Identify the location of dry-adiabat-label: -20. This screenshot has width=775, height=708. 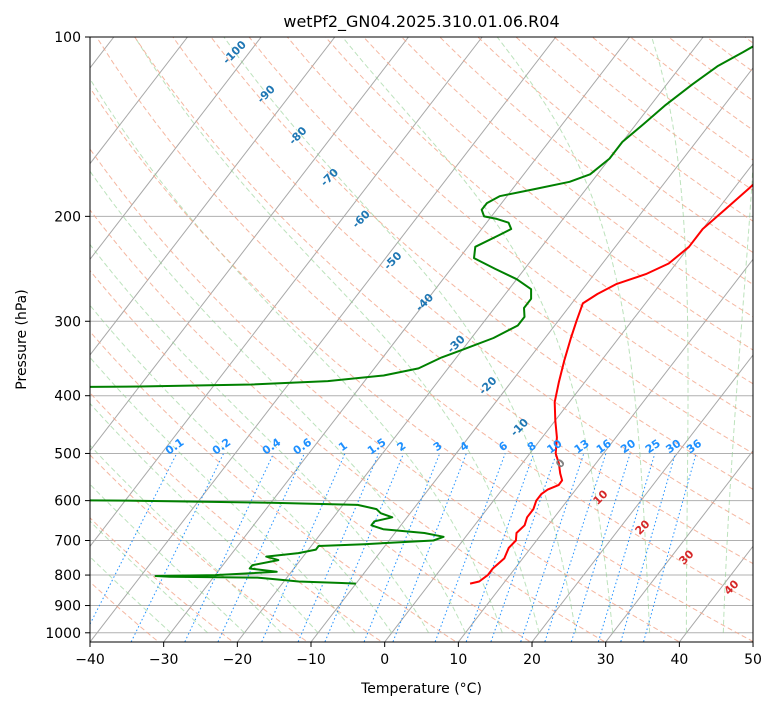
(487, 385).